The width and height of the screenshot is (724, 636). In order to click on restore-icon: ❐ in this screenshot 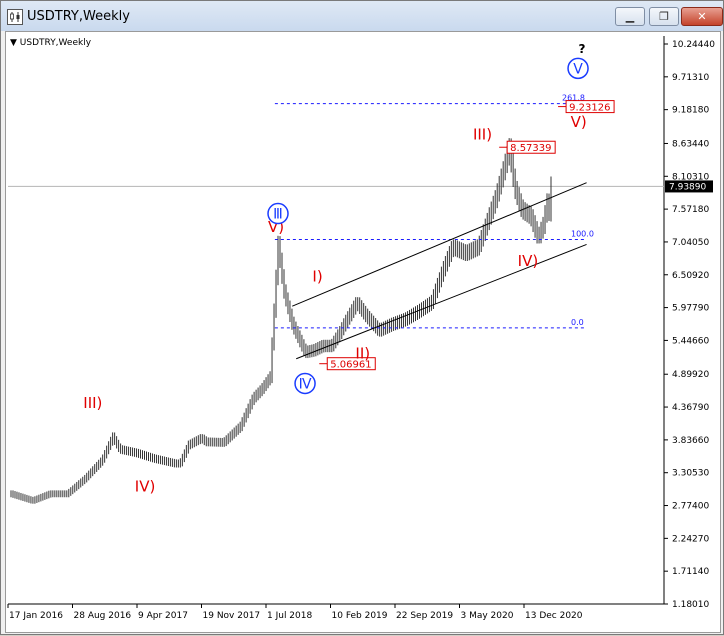, I will do `click(664, 16)`.